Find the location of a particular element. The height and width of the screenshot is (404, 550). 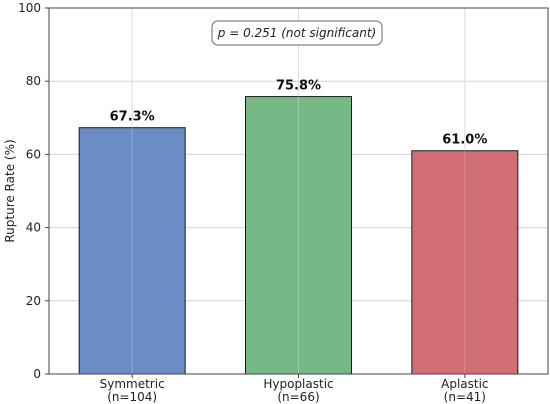

p-value-annotation: p = 0.251 (not significant) is located at coordinates (297, 33).